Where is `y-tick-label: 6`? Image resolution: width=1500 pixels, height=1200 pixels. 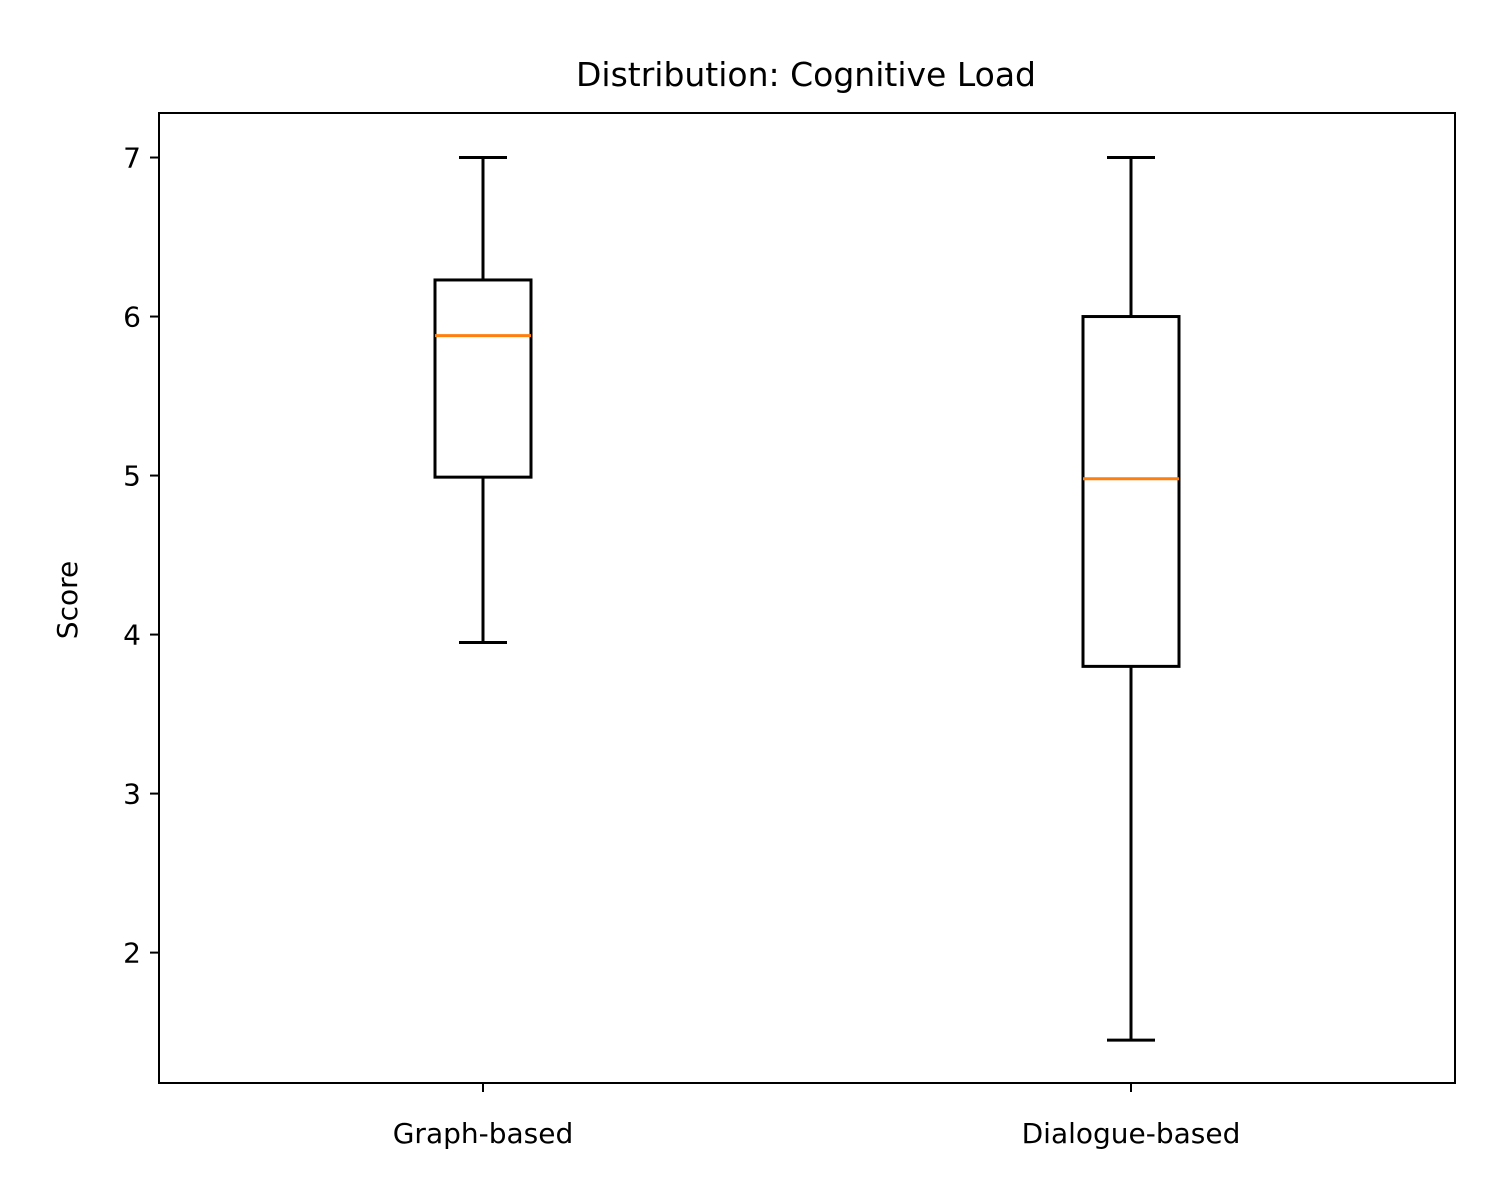
y-tick-label: 6 is located at coordinates (132, 317).